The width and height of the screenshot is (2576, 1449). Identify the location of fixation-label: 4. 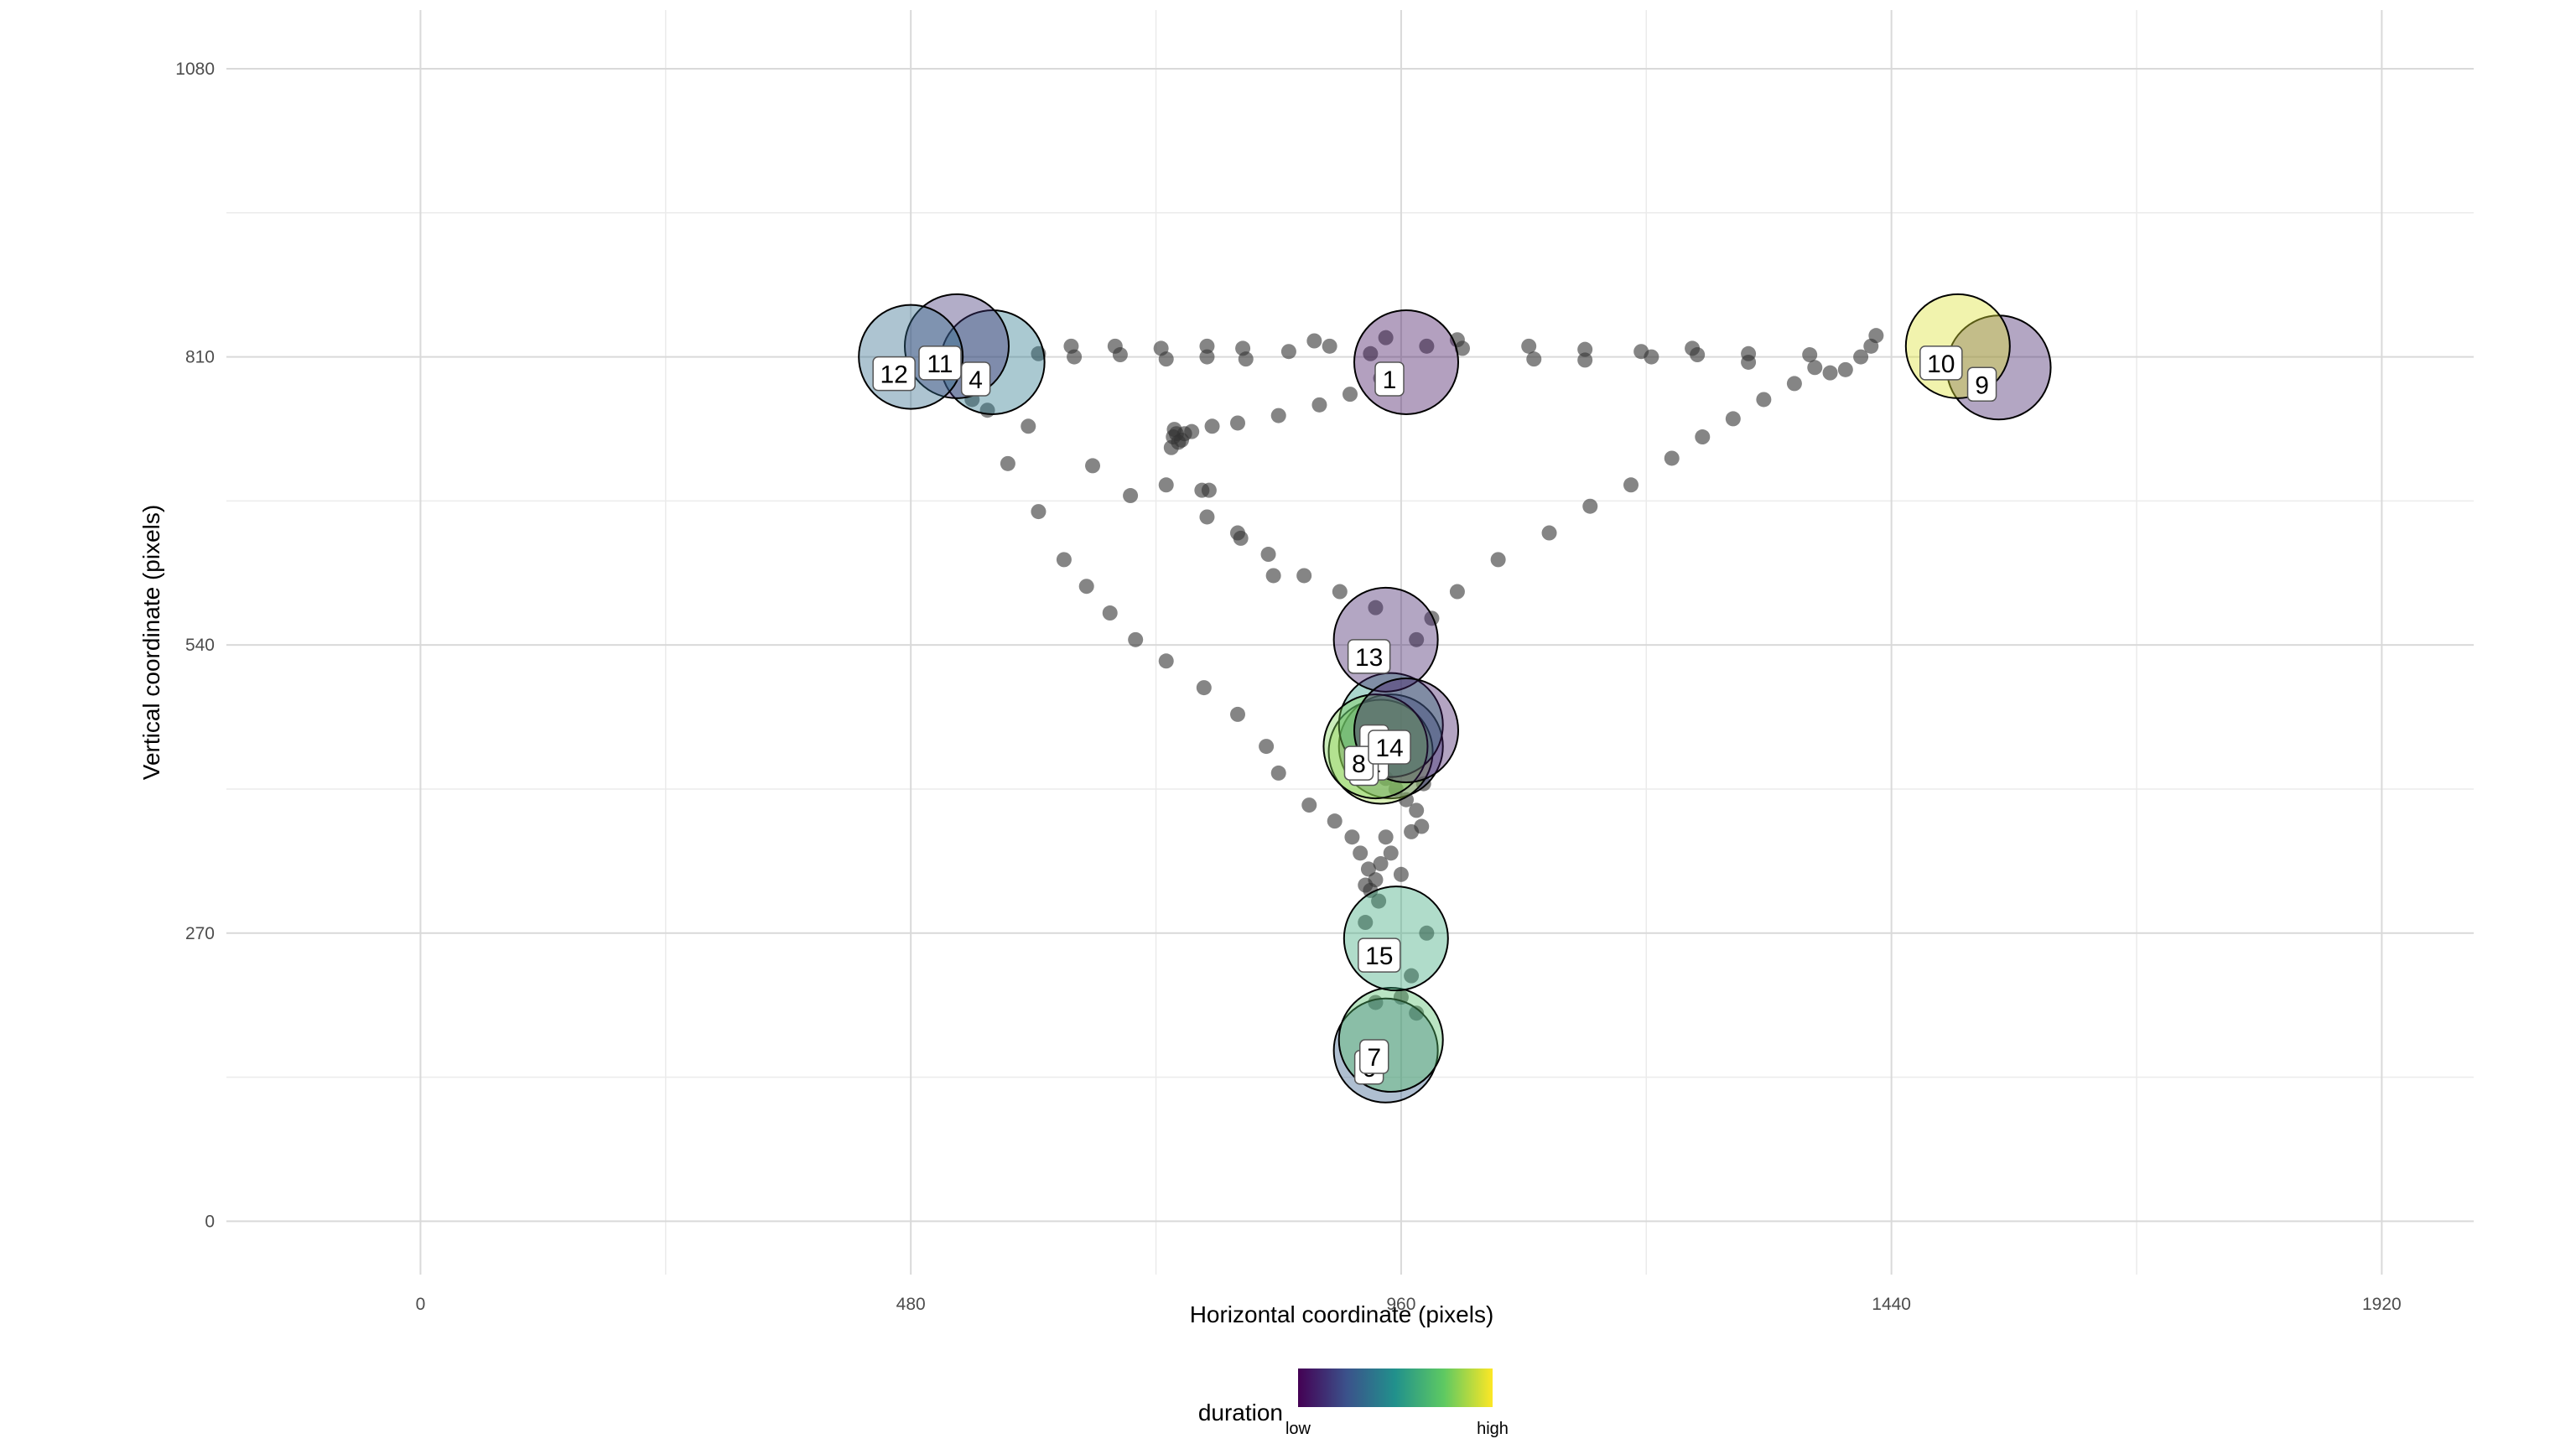
(975, 379).